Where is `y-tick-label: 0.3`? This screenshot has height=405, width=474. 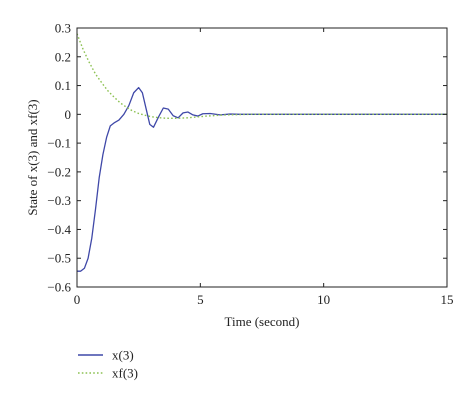 y-tick-label: 0.3 is located at coordinates (63, 28).